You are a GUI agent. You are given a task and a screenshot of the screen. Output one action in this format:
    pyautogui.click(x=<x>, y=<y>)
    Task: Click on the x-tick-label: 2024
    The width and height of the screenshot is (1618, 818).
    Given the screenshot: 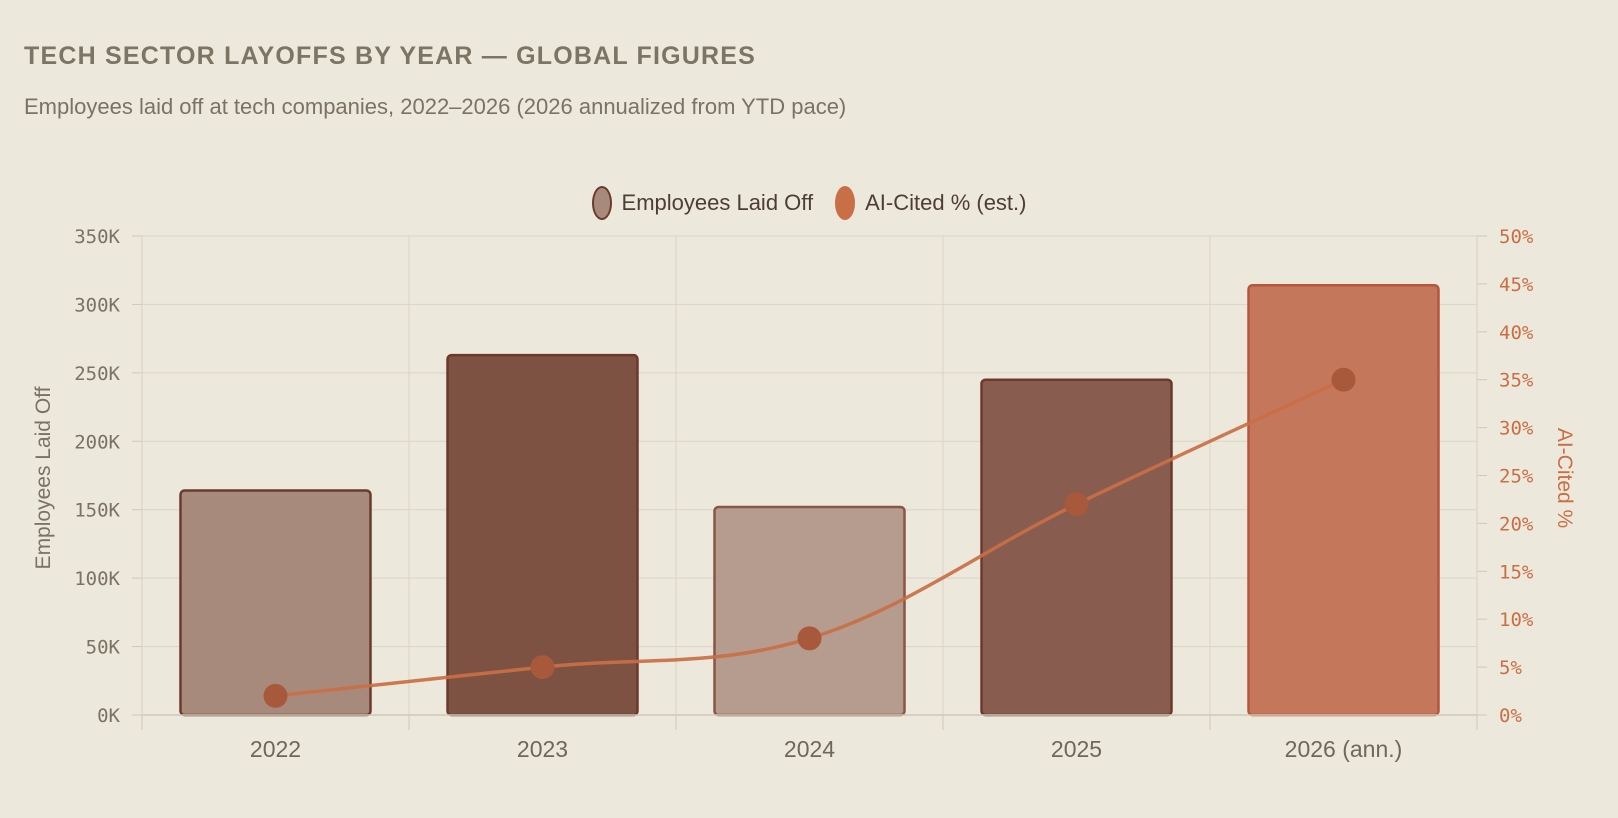 What is the action you would take?
    pyautogui.click(x=809, y=749)
    